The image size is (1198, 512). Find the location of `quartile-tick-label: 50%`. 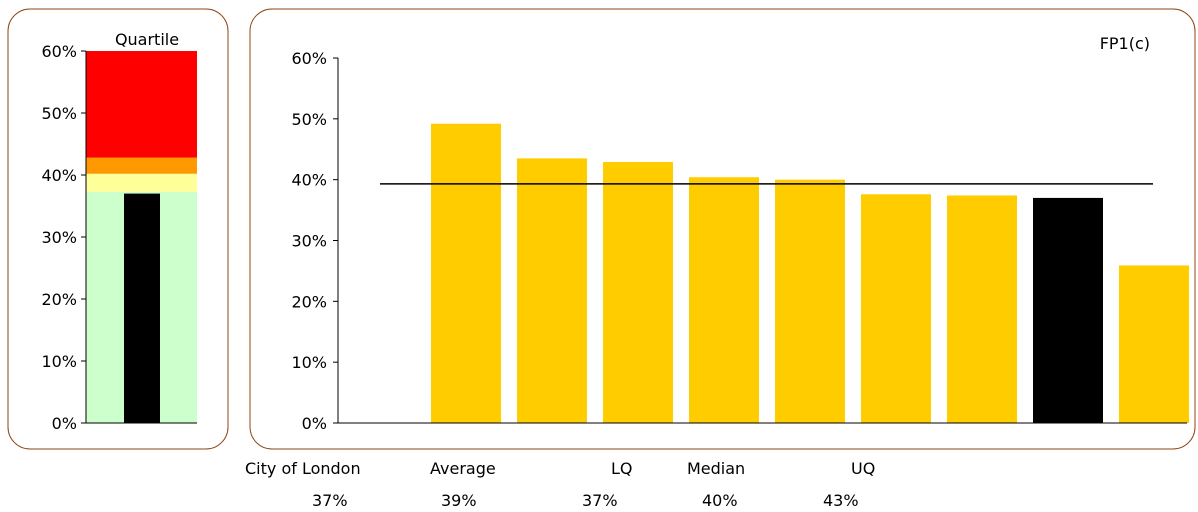

quartile-tick-label: 50% is located at coordinates (59, 113).